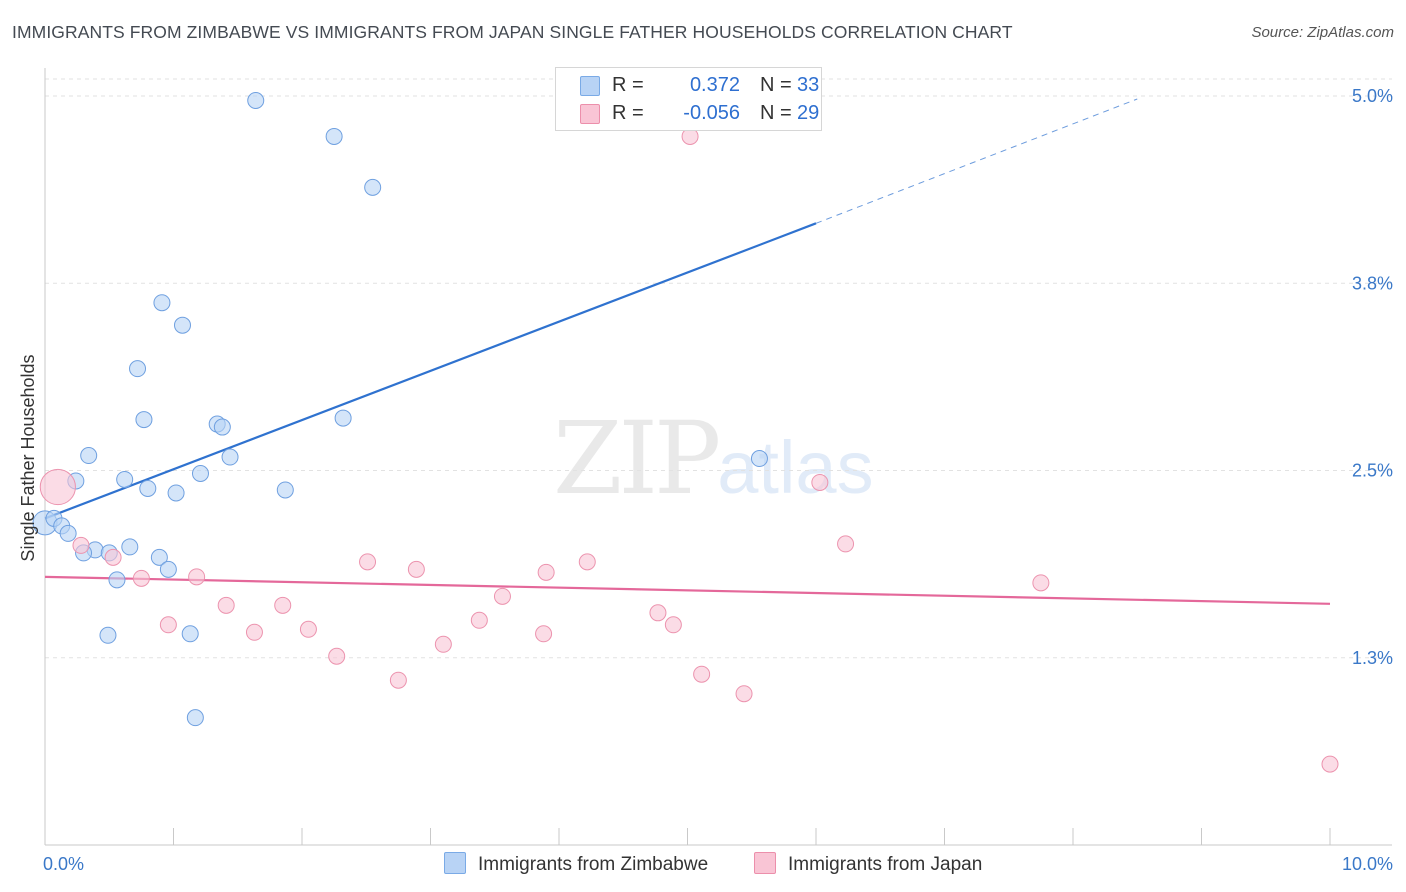 The height and width of the screenshot is (892, 1406). What do you see at coordinates (885, 864) in the screenshot?
I see `legend-label-japan: Immigrants from Japan` at bounding box center [885, 864].